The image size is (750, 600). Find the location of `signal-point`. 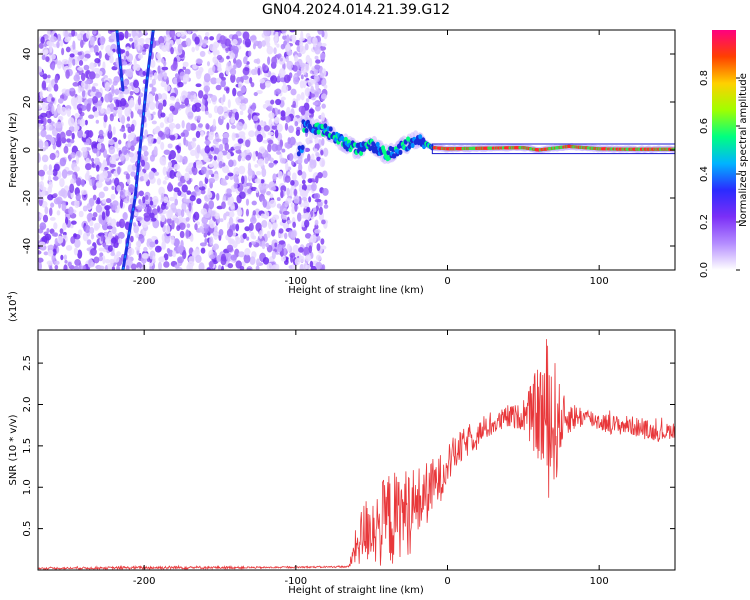

signal-point is located at coordinates (347, 149).